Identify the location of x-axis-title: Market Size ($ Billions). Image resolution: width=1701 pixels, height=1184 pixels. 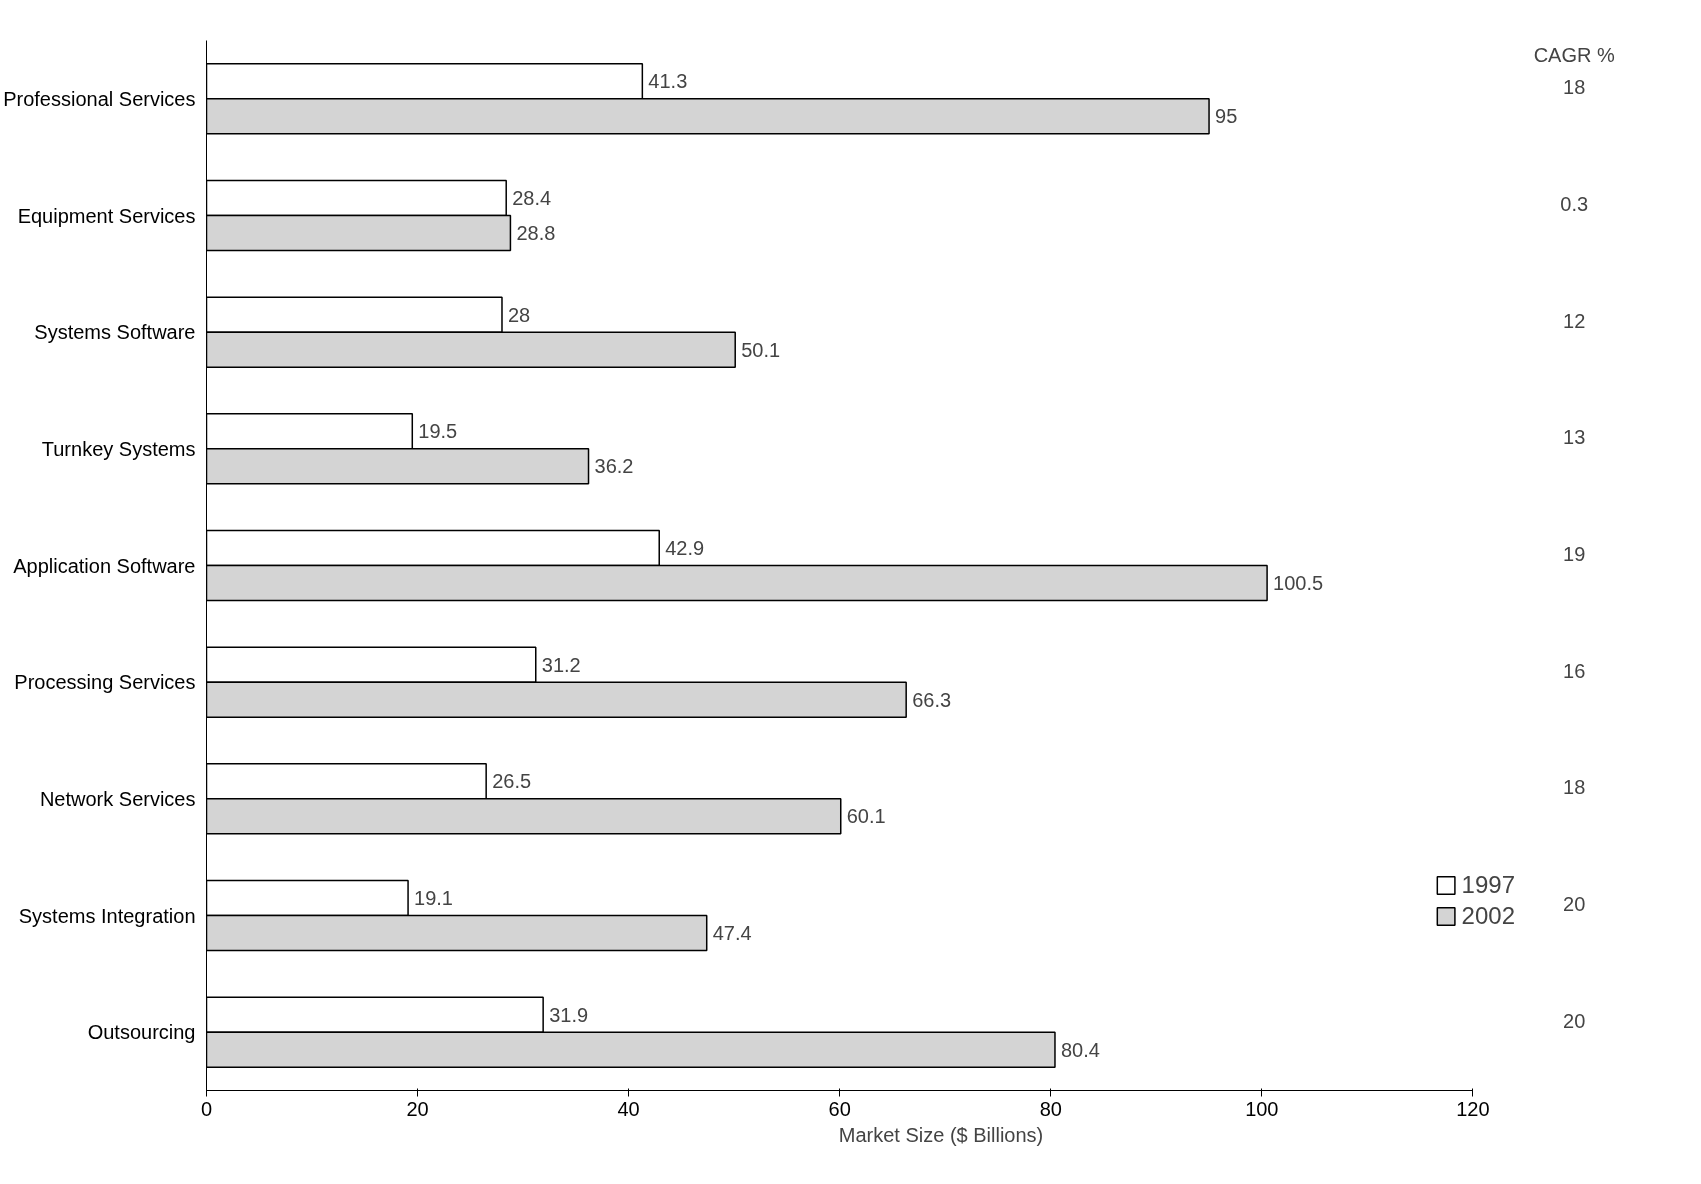
(941, 1134).